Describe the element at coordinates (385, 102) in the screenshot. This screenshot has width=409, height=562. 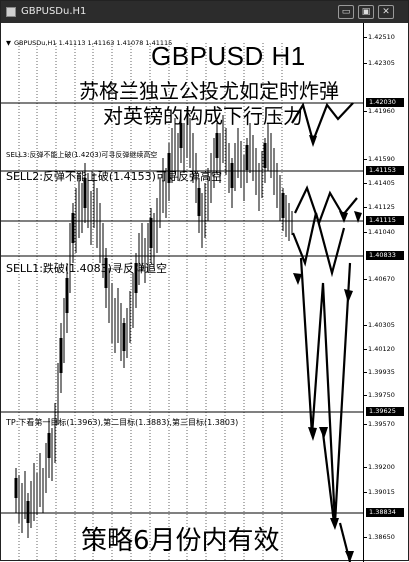
I see `price-marker: 1.42030` at that location.